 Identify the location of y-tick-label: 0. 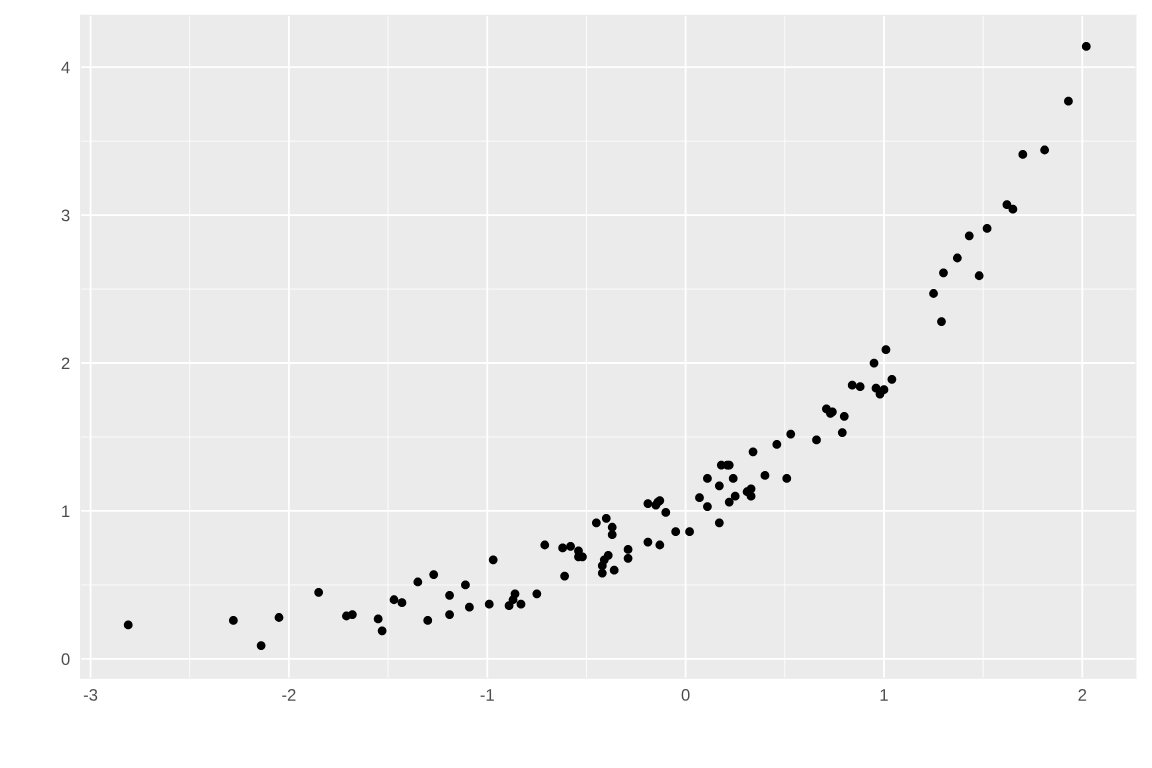
(65, 659).